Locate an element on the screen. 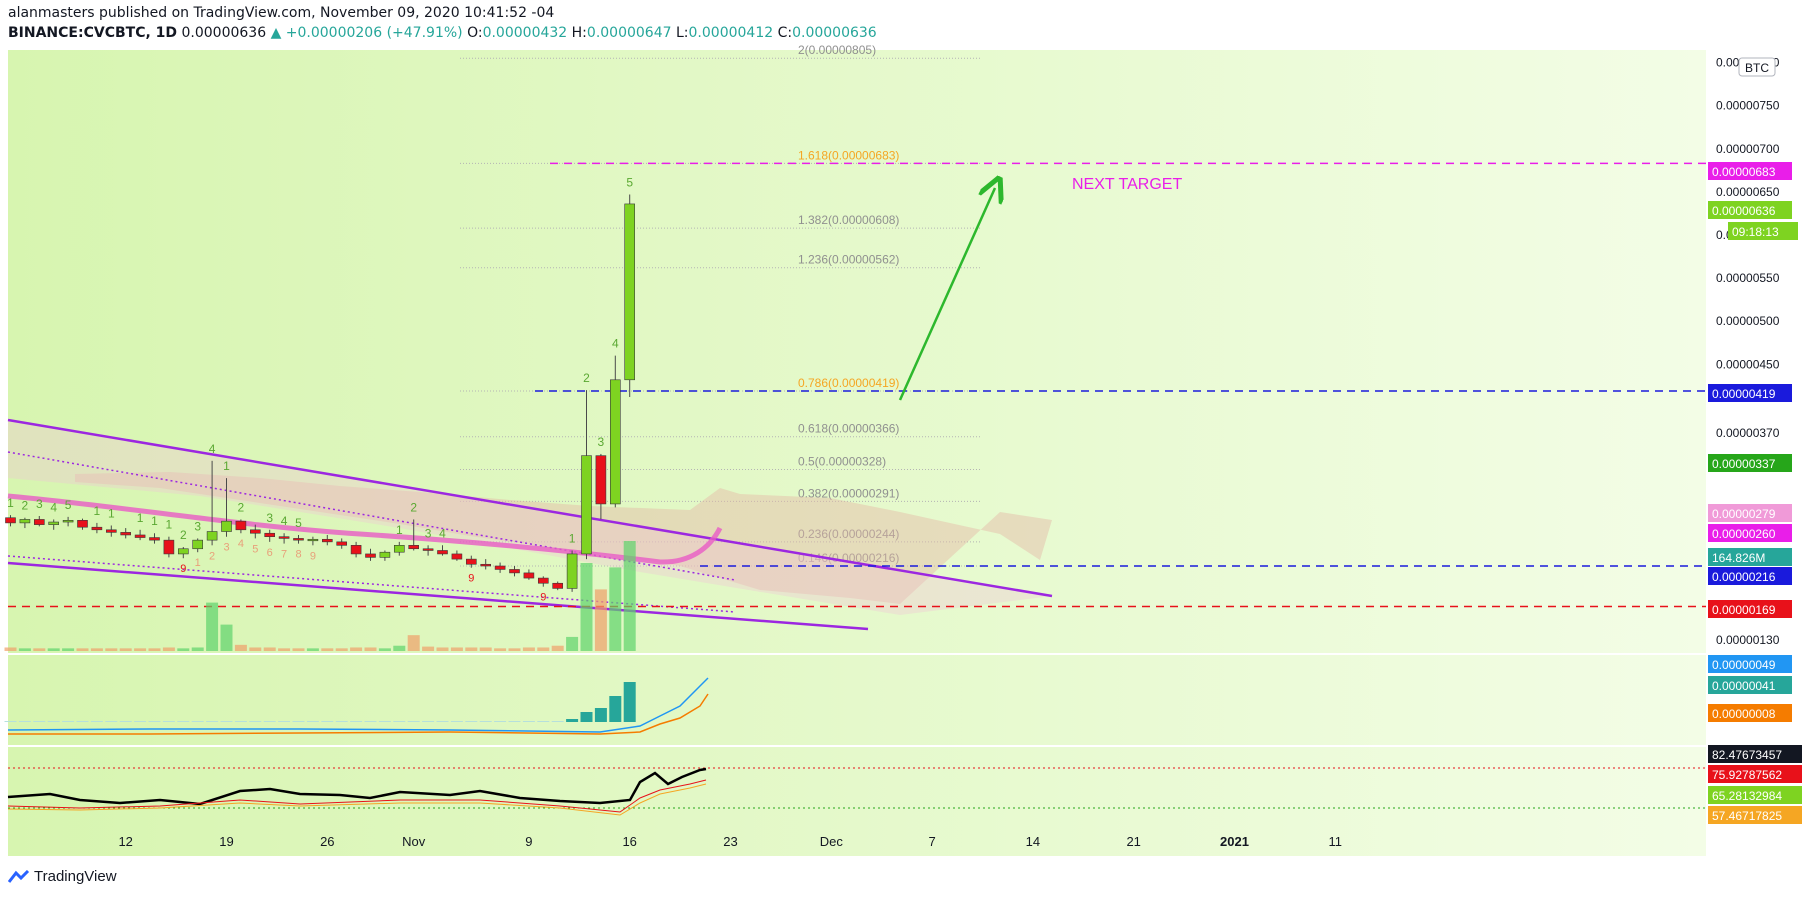 Image resolution: width=1816 pixels, height=899 pixels. price-tag-6-bg is located at coordinates (1750, 533).